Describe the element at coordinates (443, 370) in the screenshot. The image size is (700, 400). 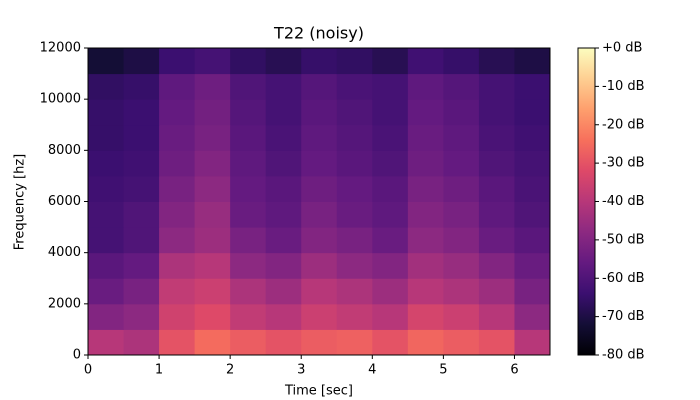
I see `x-tick-label: 5` at that location.